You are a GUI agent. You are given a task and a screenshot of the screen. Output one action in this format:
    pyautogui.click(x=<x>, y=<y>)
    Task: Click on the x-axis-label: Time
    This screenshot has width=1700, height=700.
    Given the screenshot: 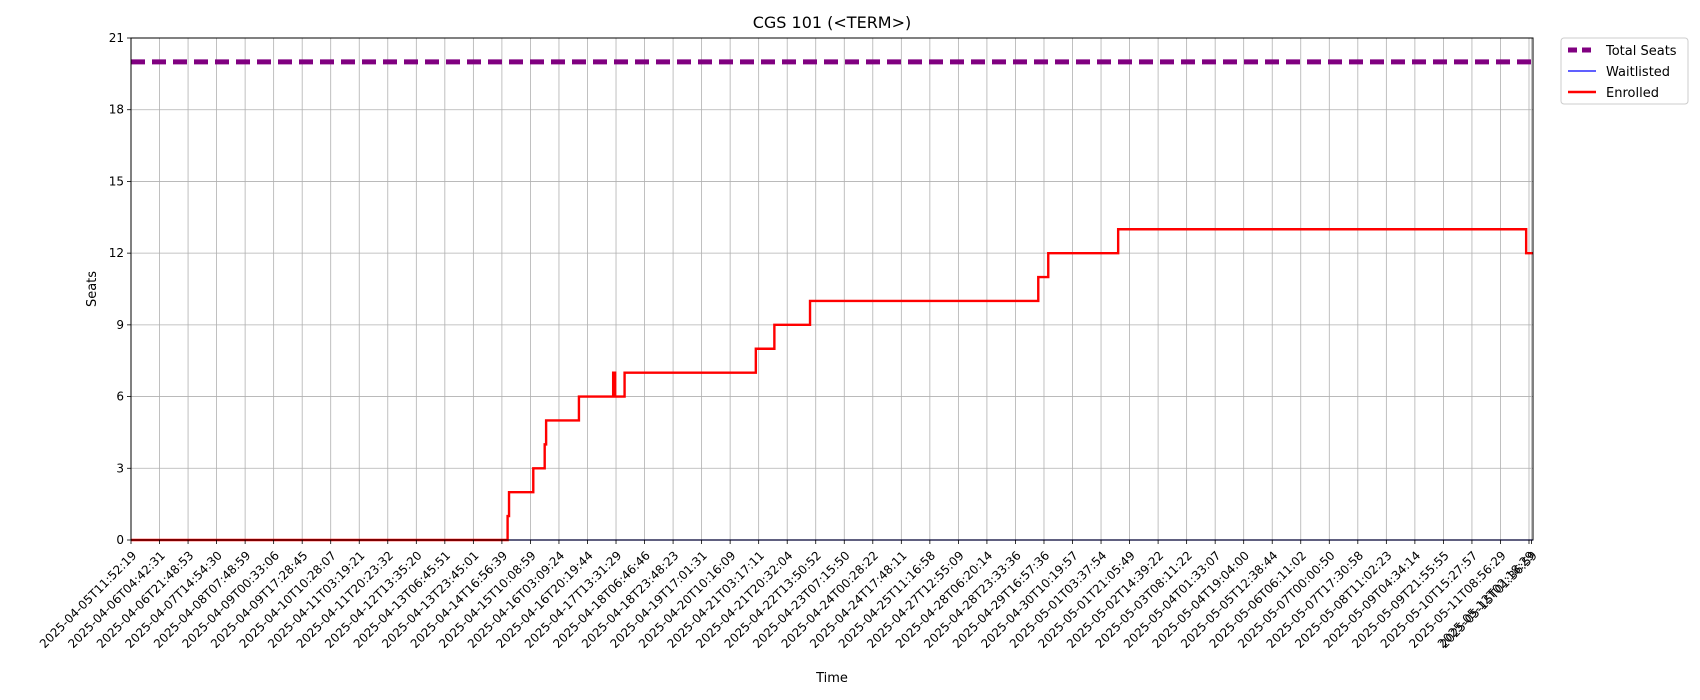 What is the action you would take?
    pyautogui.click(x=831, y=678)
    